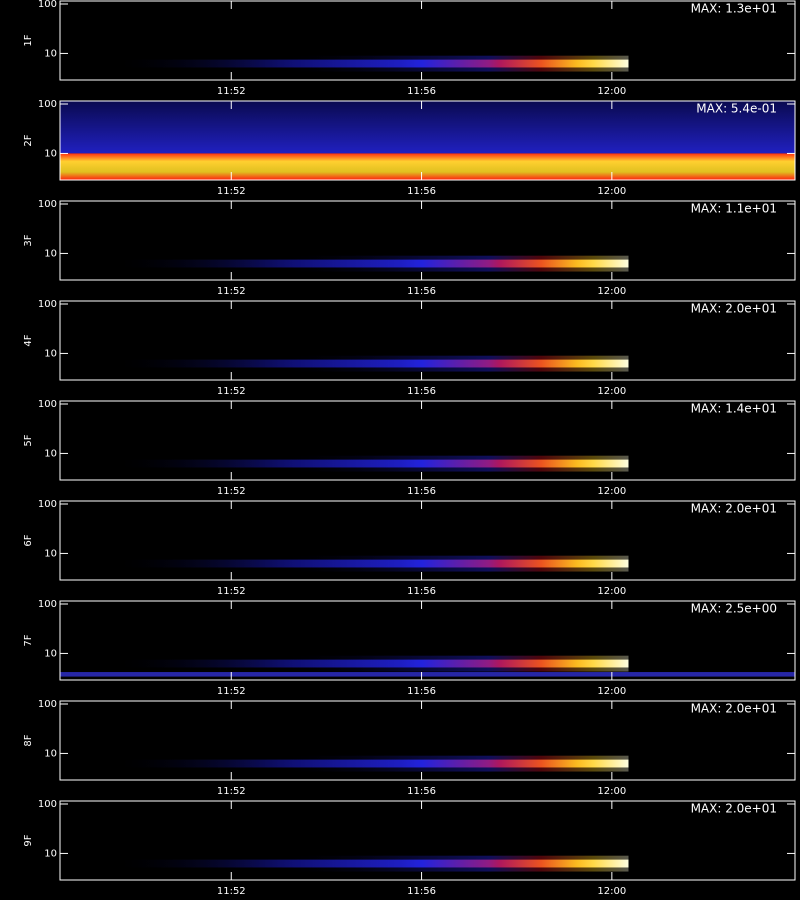 This screenshot has width=800, height=900. I want to click on max-annotation: MAX: 1.4e+01, so click(734, 409).